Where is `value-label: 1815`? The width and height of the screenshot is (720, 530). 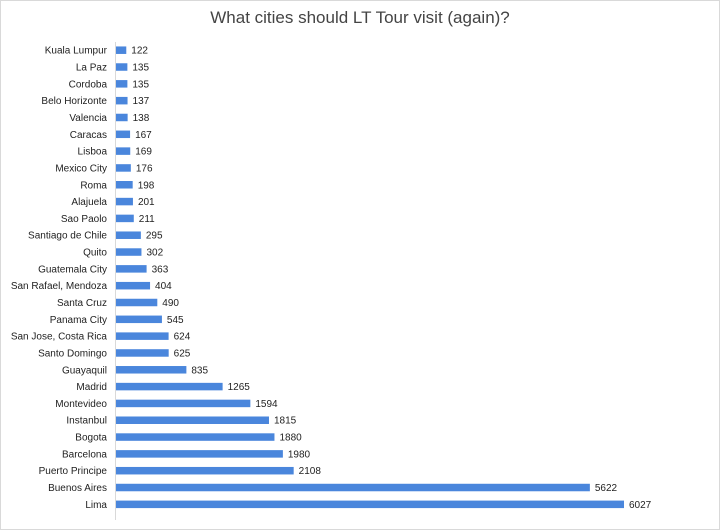 value-label: 1815 is located at coordinates (285, 421).